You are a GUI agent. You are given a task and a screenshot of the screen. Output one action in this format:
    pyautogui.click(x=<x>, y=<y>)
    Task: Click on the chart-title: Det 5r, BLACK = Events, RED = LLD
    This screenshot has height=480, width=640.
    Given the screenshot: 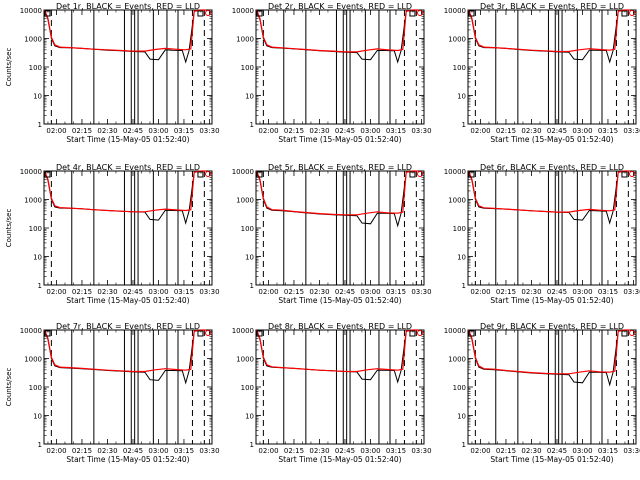 What is the action you would take?
    pyautogui.click(x=340, y=167)
    